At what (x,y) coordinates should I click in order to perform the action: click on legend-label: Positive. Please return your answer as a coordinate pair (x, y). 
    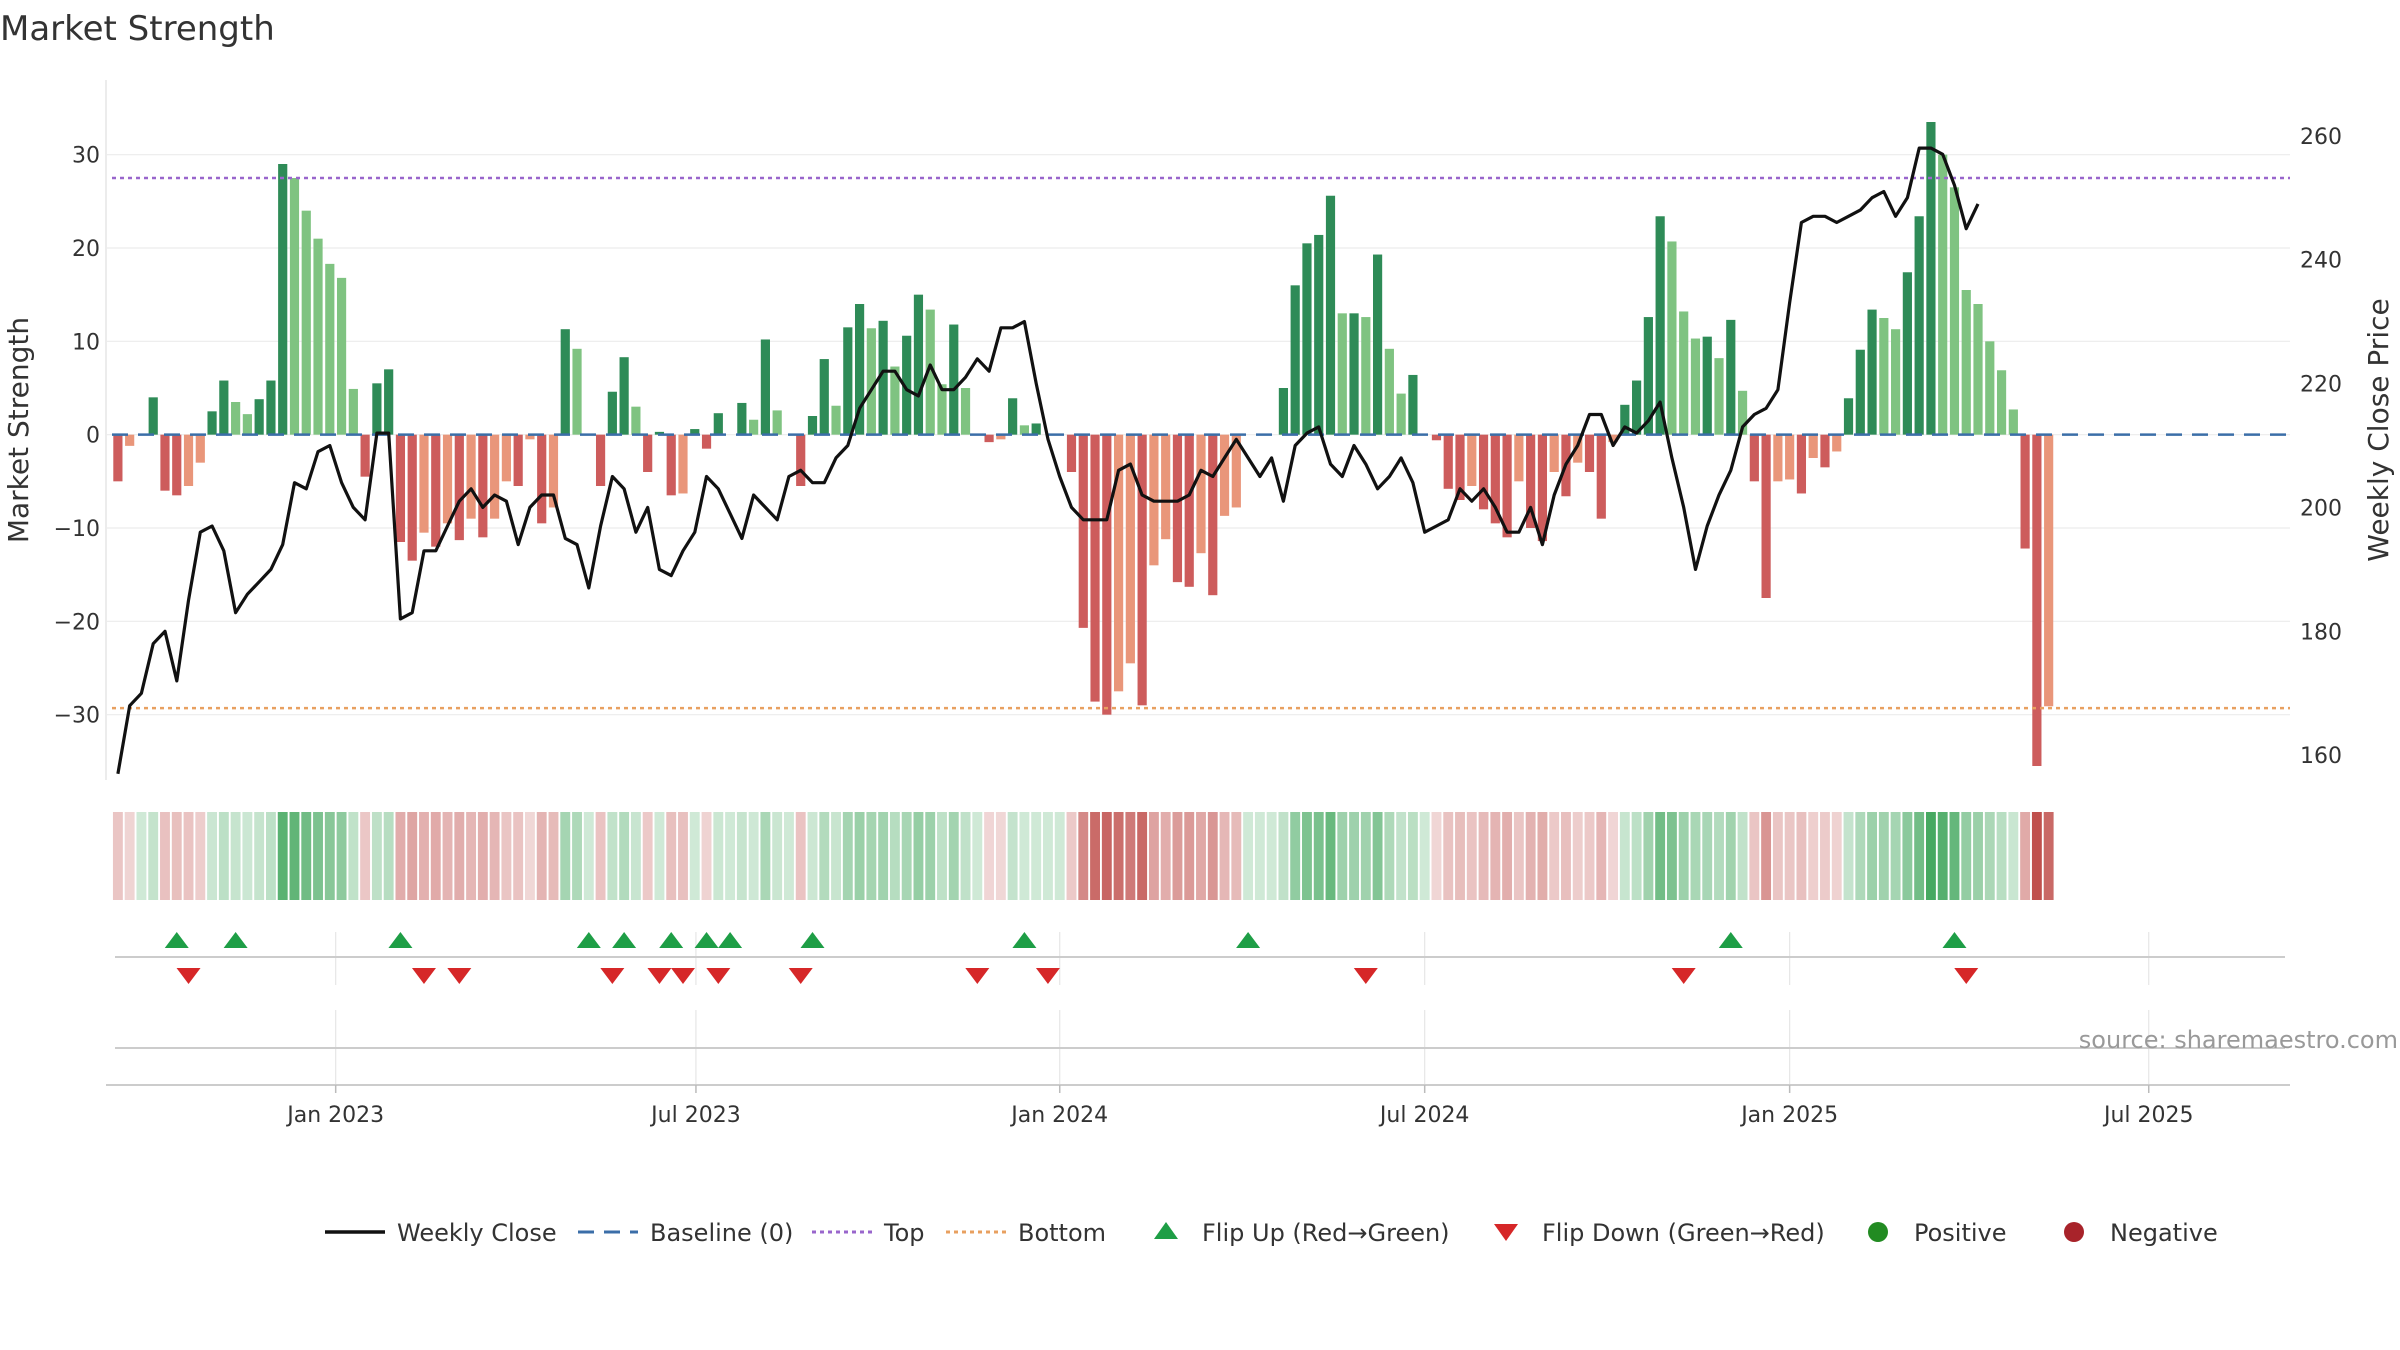
    Looking at the image, I should click on (1960, 1233).